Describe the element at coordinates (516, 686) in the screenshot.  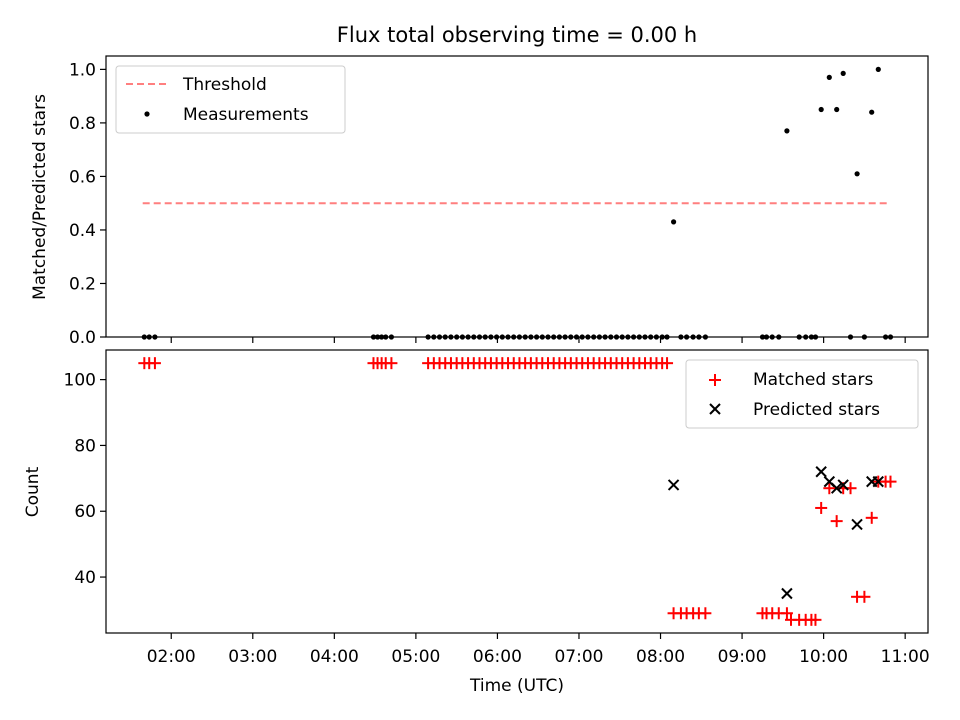
I see `x-axis-label: Time (UTC)` at that location.